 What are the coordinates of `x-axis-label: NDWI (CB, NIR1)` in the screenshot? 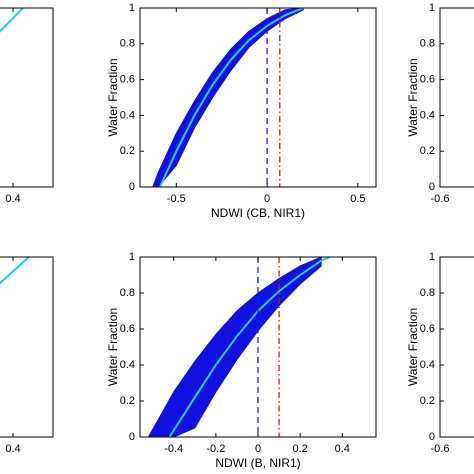 It's located at (258, 213).